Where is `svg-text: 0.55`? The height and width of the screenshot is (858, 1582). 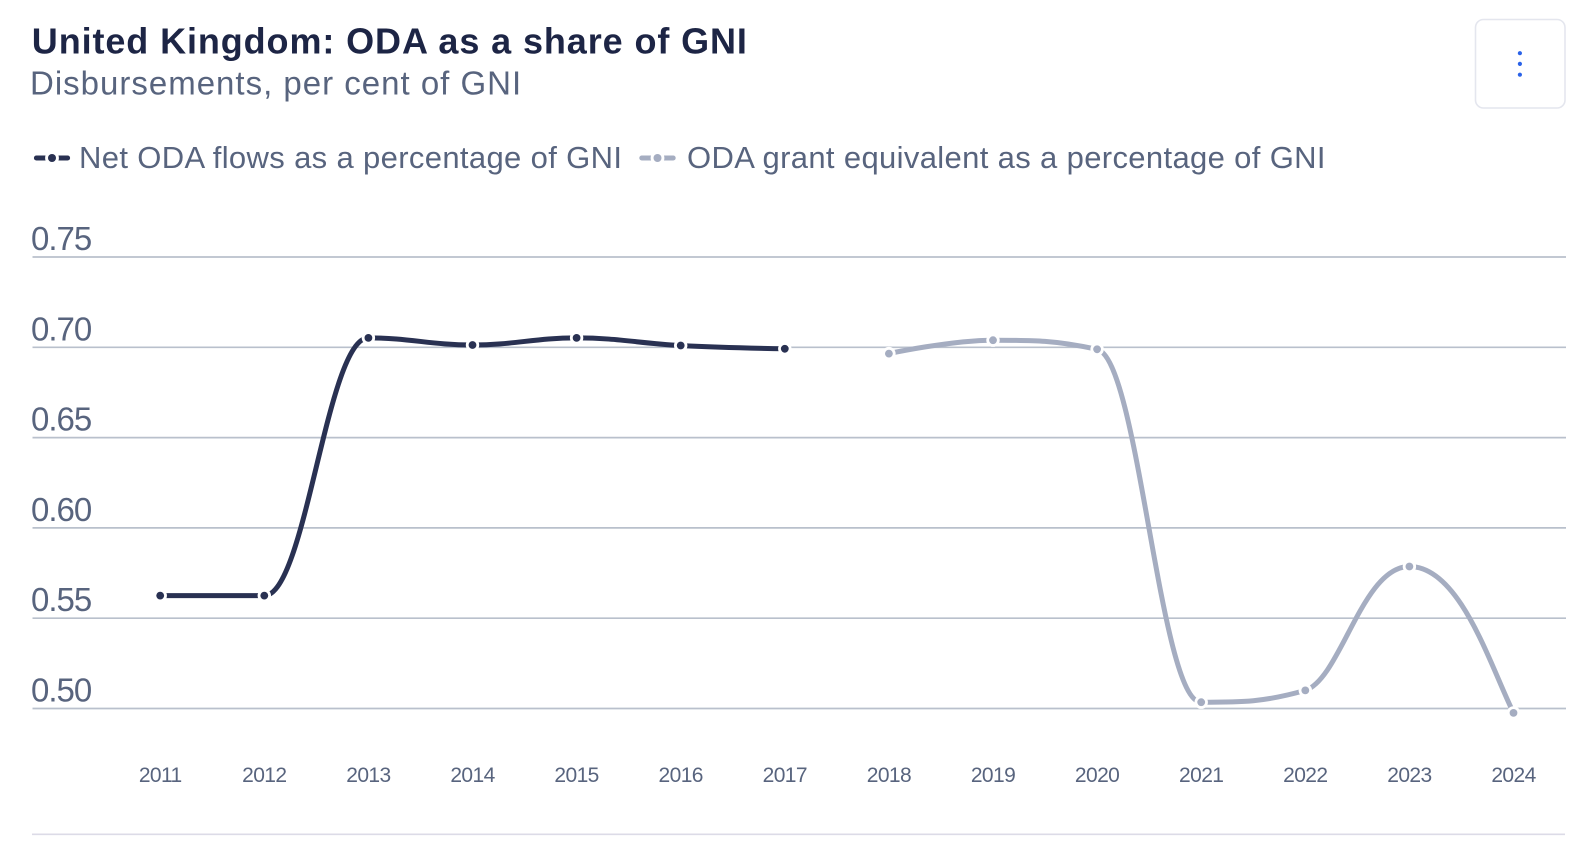 svg-text: 0.55 is located at coordinates (61, 599).